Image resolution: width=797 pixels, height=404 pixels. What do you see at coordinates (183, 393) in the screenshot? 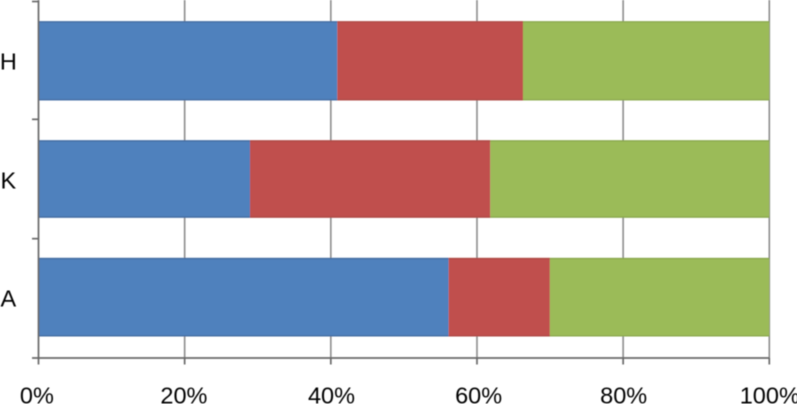
I see `svg-text: 20%` at bounding box center [183, 393].